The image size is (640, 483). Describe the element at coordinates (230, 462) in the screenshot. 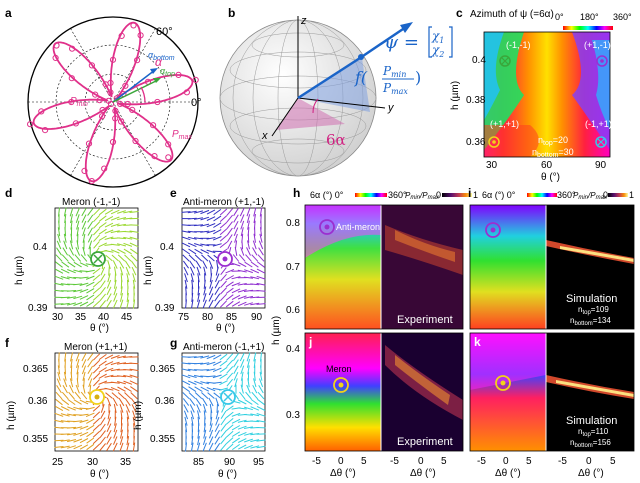

I see `x-tick: 90` at that location.